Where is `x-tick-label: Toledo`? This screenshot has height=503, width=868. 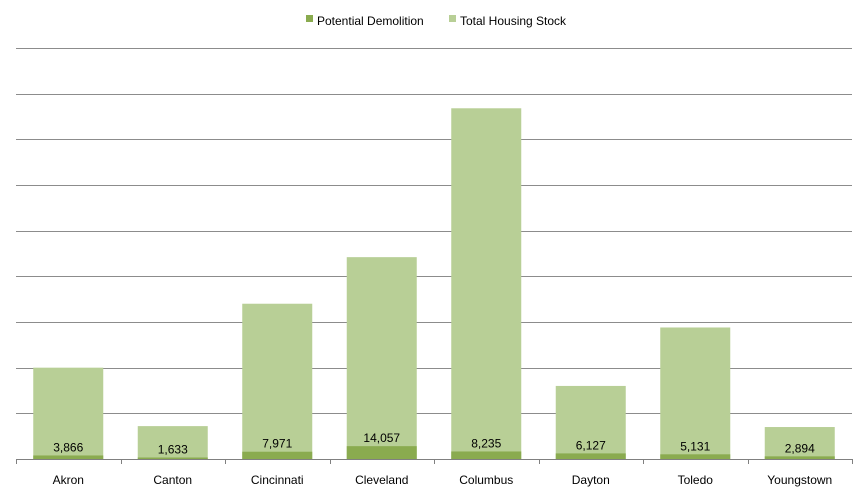 x-tick-label: Toledo is located at coordinates (696, 480).